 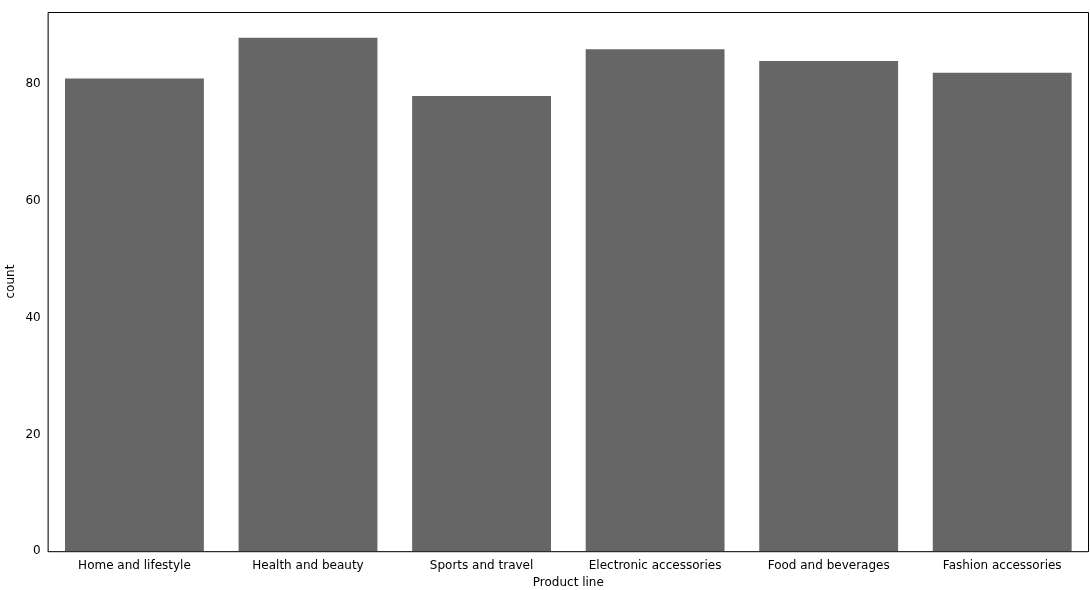 What do you see at coordinates (10, 281) in the screenshot?
I see `y-axis-title: count` at bounding box center [10, 281].